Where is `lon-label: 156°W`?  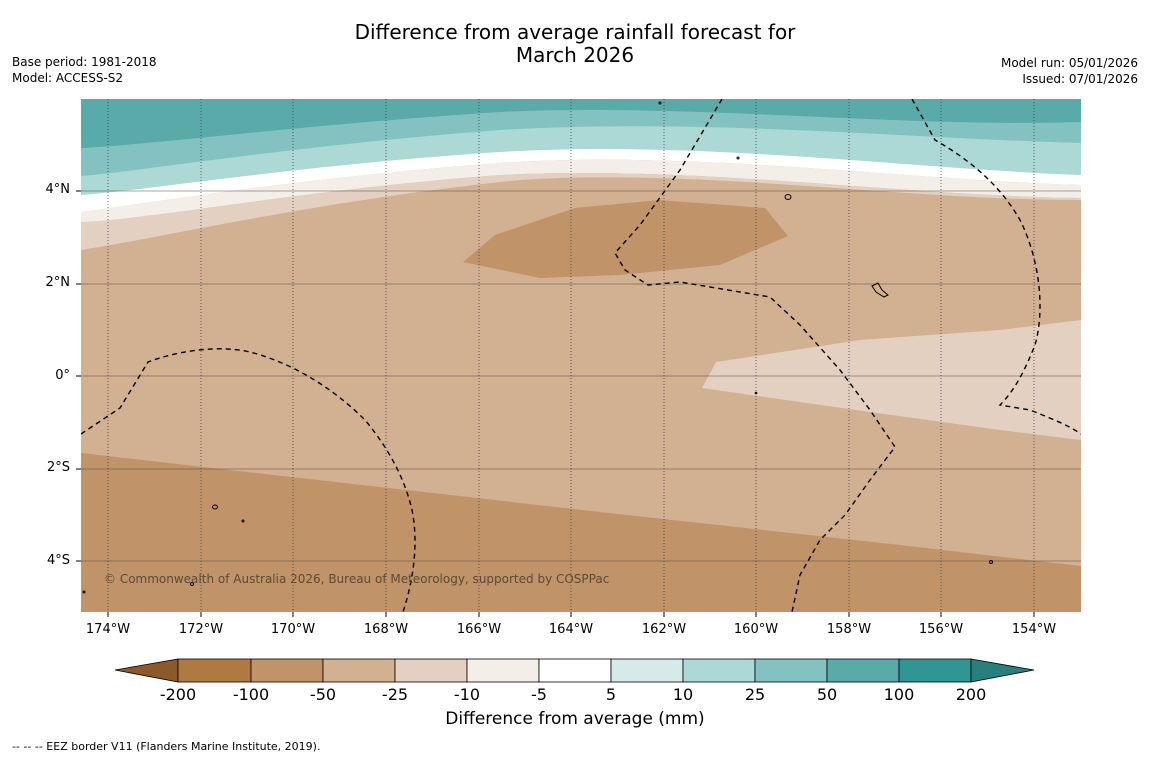
lon-label: 156°W is located at coordinates (941, 629).